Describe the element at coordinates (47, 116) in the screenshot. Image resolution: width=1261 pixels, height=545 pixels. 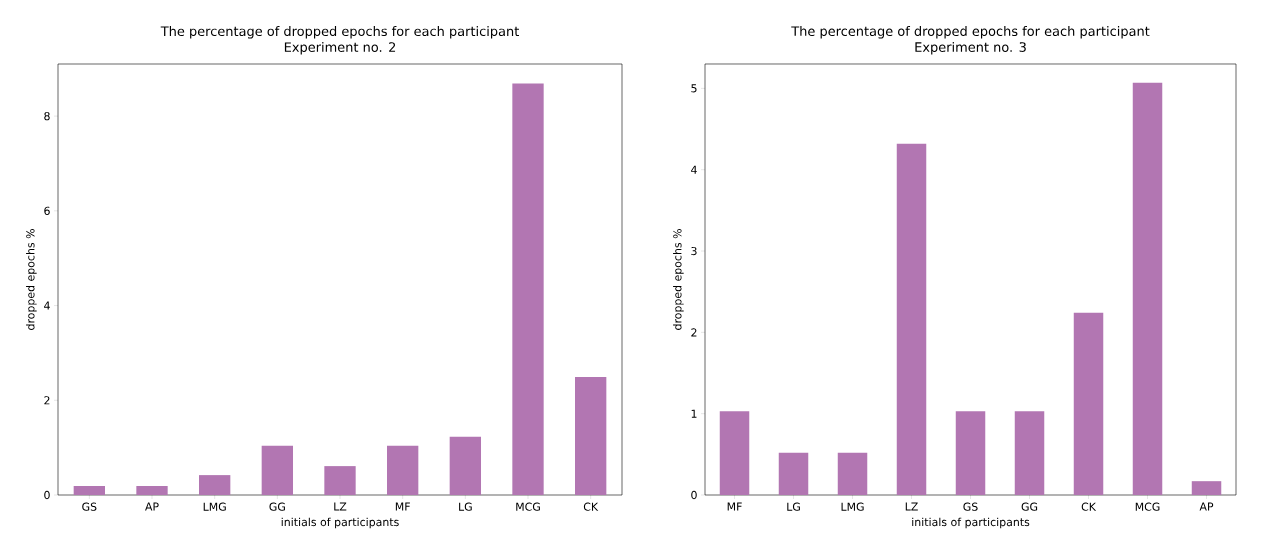
I see `y-tick-label: 8` at that location.